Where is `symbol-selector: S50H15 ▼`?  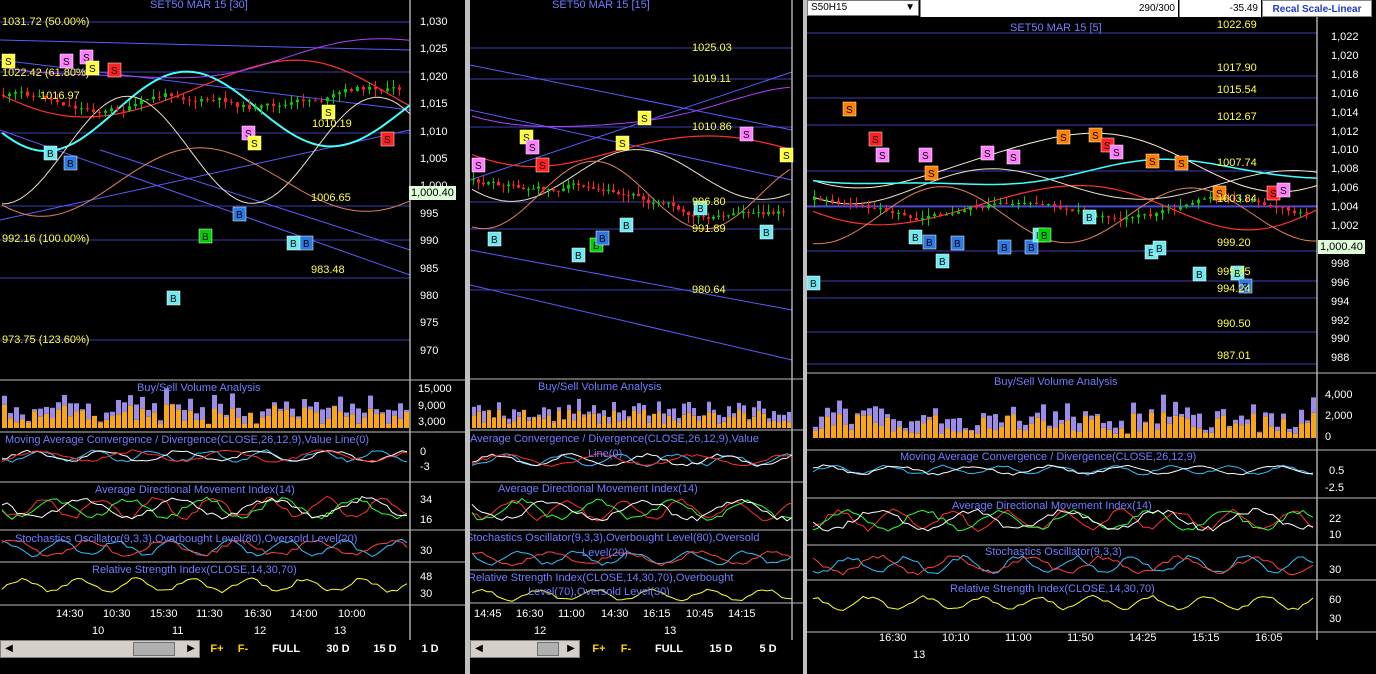
symbol-selector: S50H15 ▼ is located at coordinates (863, 8).